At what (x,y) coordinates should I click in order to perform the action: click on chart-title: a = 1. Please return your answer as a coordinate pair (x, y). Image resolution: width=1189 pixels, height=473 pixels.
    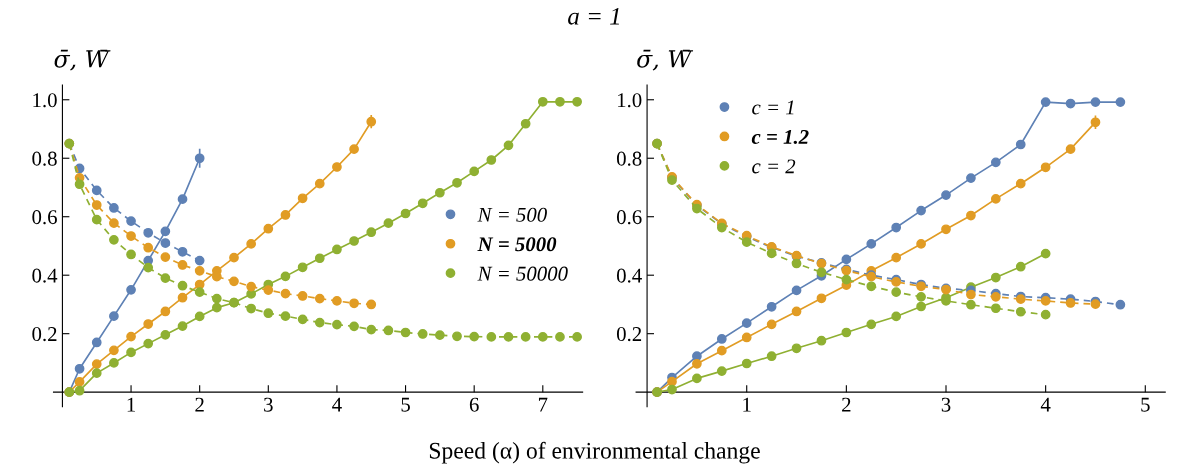
    Looking at the image, I should click on (593, 16).